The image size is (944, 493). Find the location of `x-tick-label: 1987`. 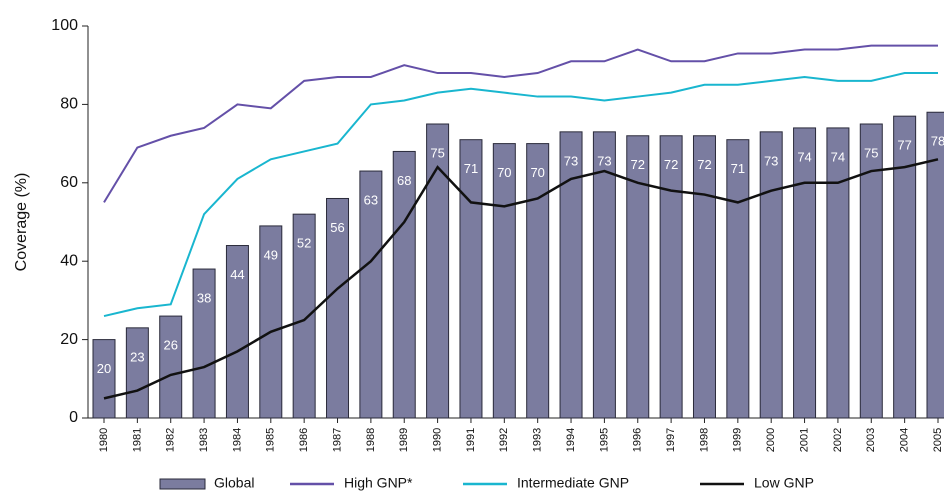

x-tick-label: 1987 is located at coordinates (337, 440).